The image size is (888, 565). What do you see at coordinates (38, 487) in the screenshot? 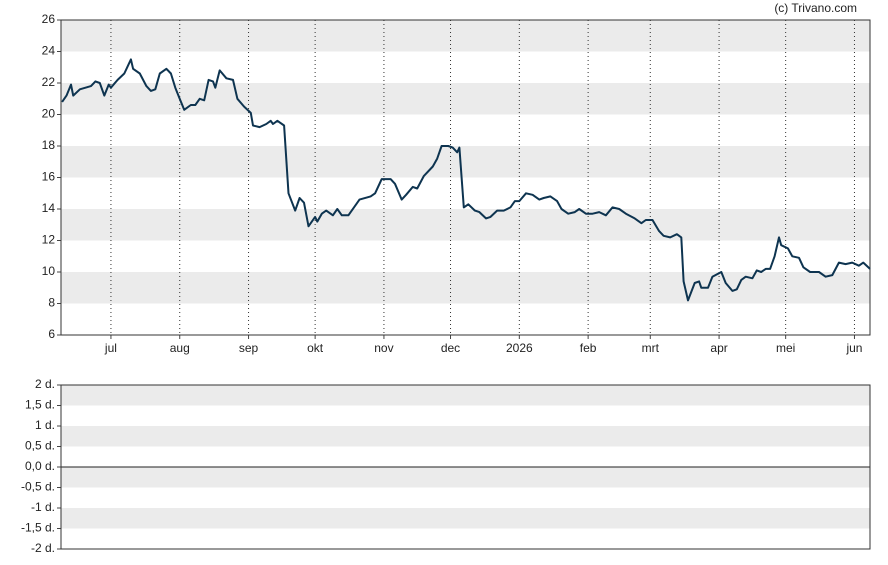
I see `y-tick-label: -0,5 d.` at bounding box center [38, 487].